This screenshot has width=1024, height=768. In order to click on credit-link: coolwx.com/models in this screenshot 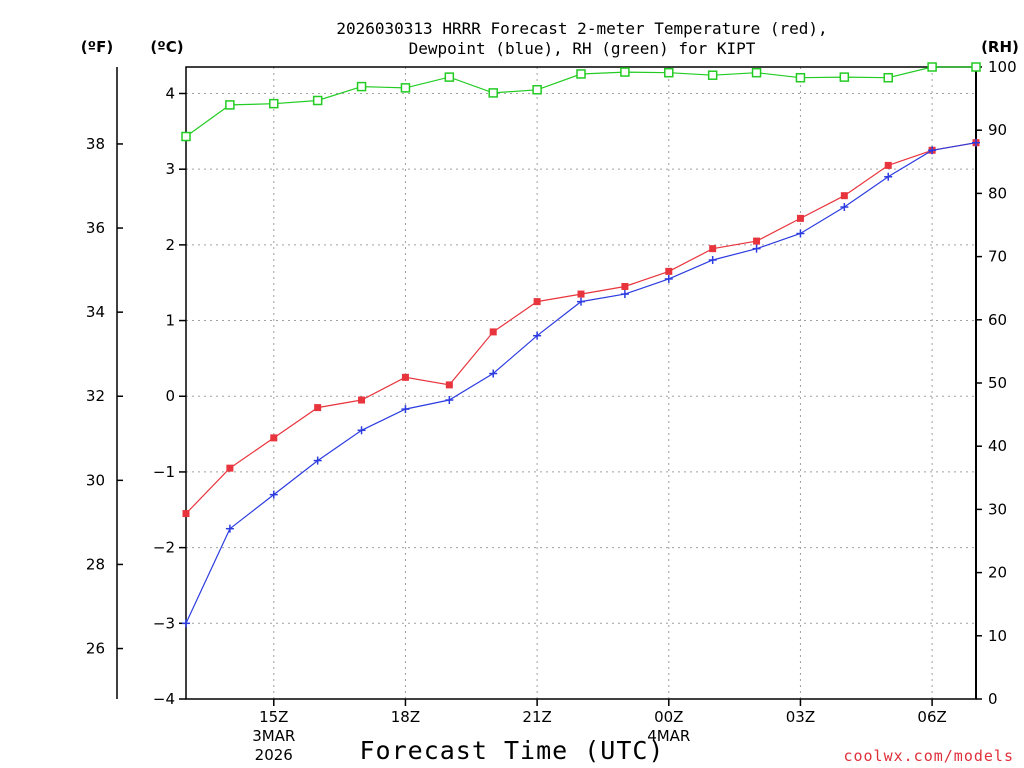, I will do `click(928, 756)`.